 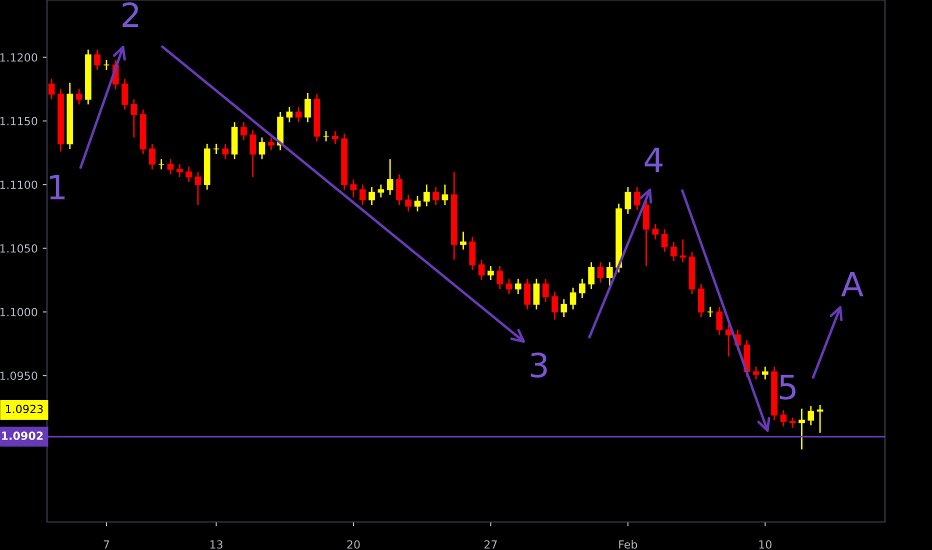 What do you see at coordinates (490, 544) in the screenshot?
I see `x-tick-label: 27` at bounding box center [490, 544].